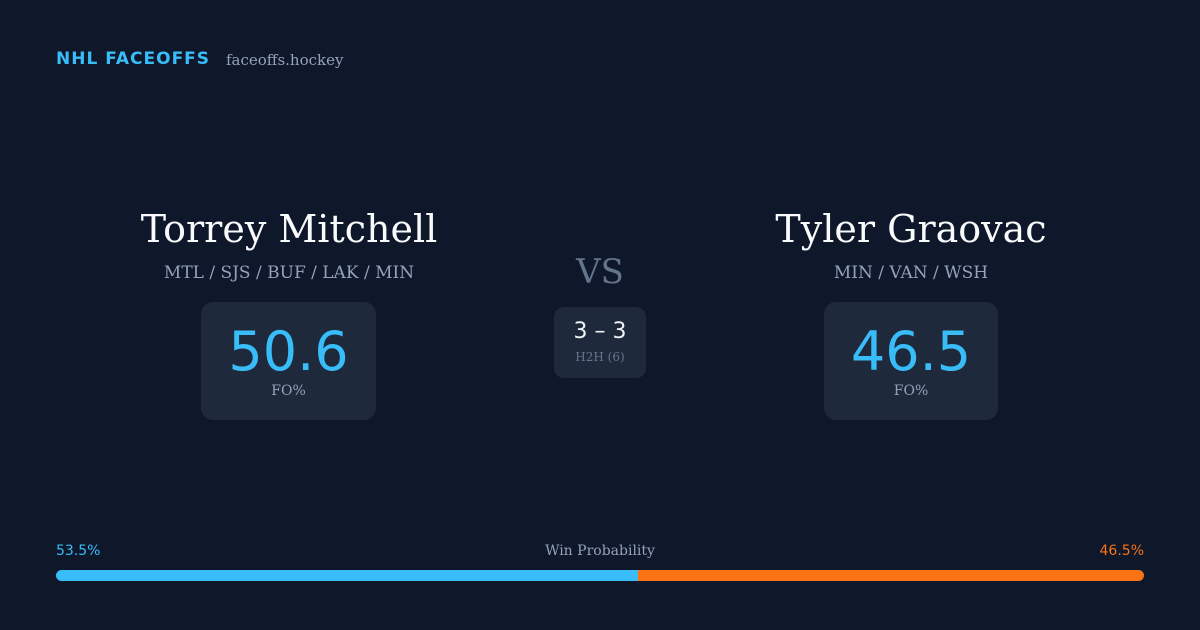 This screenshot has width=1200, height=630. I want to click on player-teams: MIN / VAN / WSH, so click(911, 273).